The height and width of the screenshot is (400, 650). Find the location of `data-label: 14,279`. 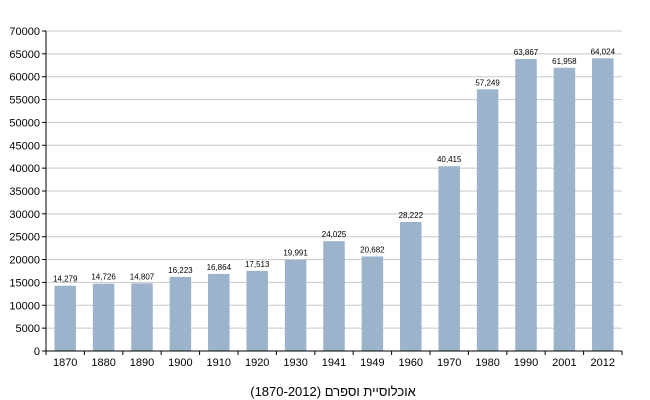

data-label: 14,279 is located at coordinates (65, 279).